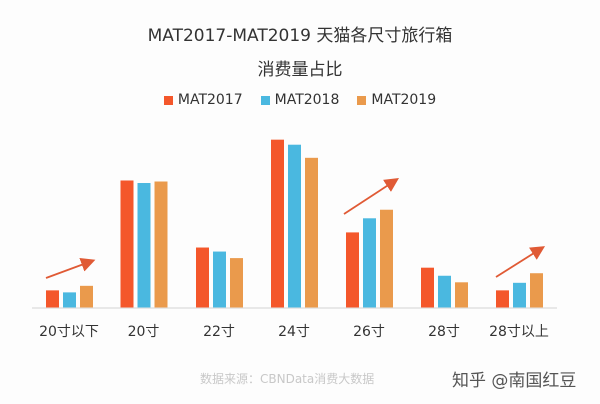  What do you see at coordinates (277, 223) in the screenshot?
I see `bar-MAT2017-24寸` at bounding box center [277, 223].